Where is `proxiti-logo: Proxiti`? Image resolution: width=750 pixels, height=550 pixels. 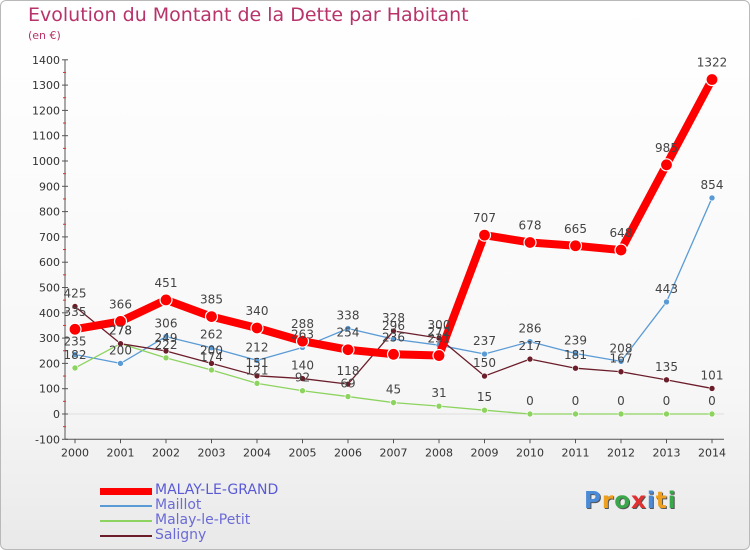 proxiti-logo: Proxiti is located at coordinates (630, 501).